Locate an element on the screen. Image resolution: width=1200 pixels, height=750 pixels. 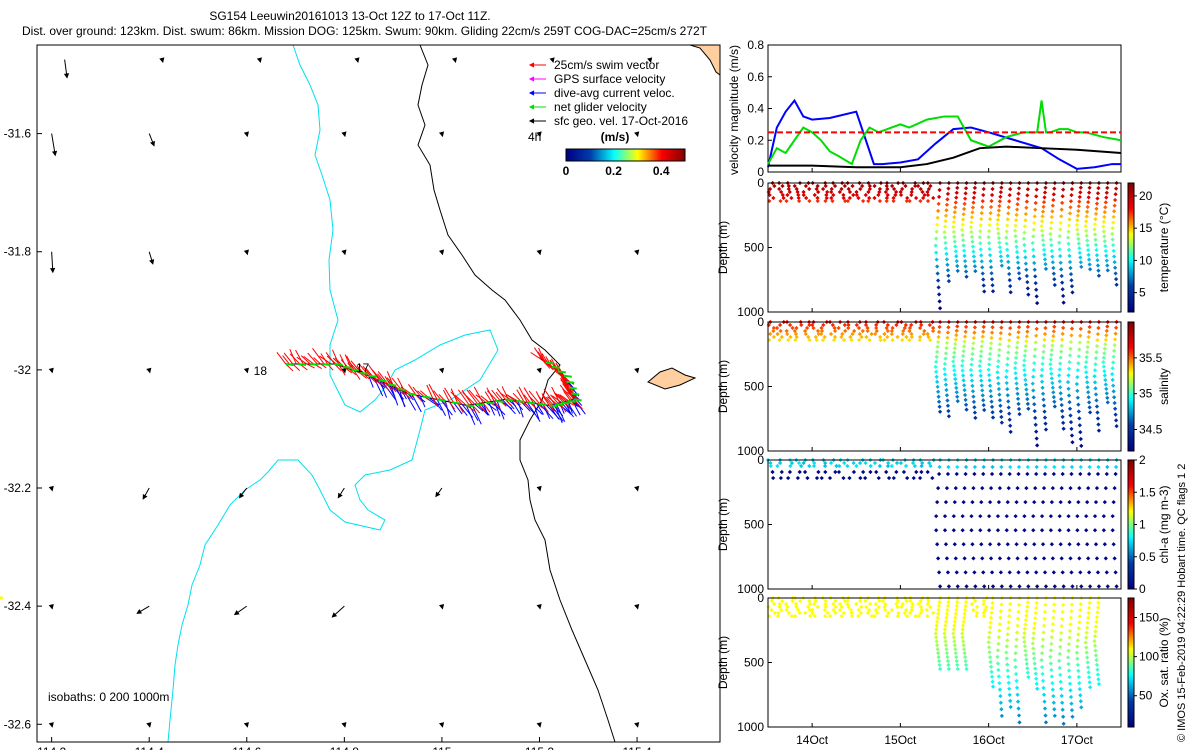
map-colorbar-cell is located at coordinates (623, 155).